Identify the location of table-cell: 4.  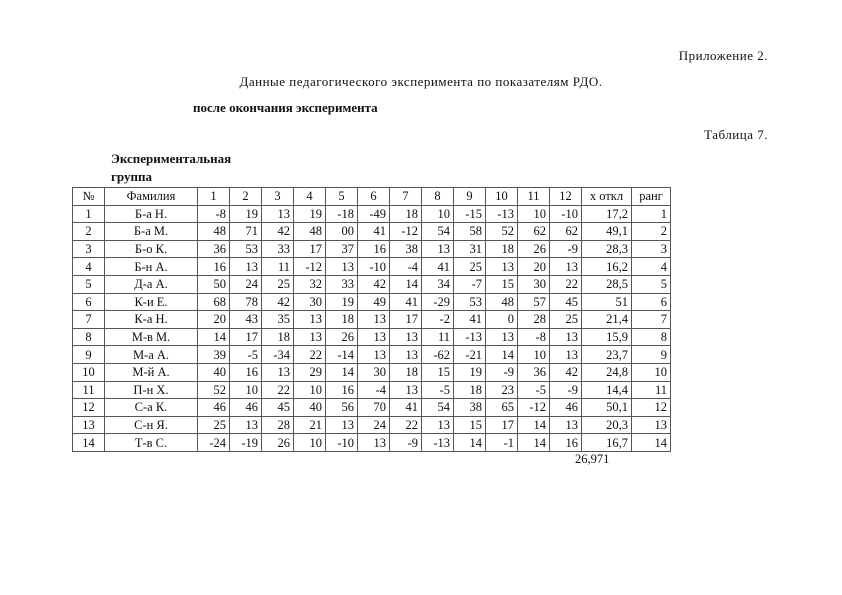
(651, 266).